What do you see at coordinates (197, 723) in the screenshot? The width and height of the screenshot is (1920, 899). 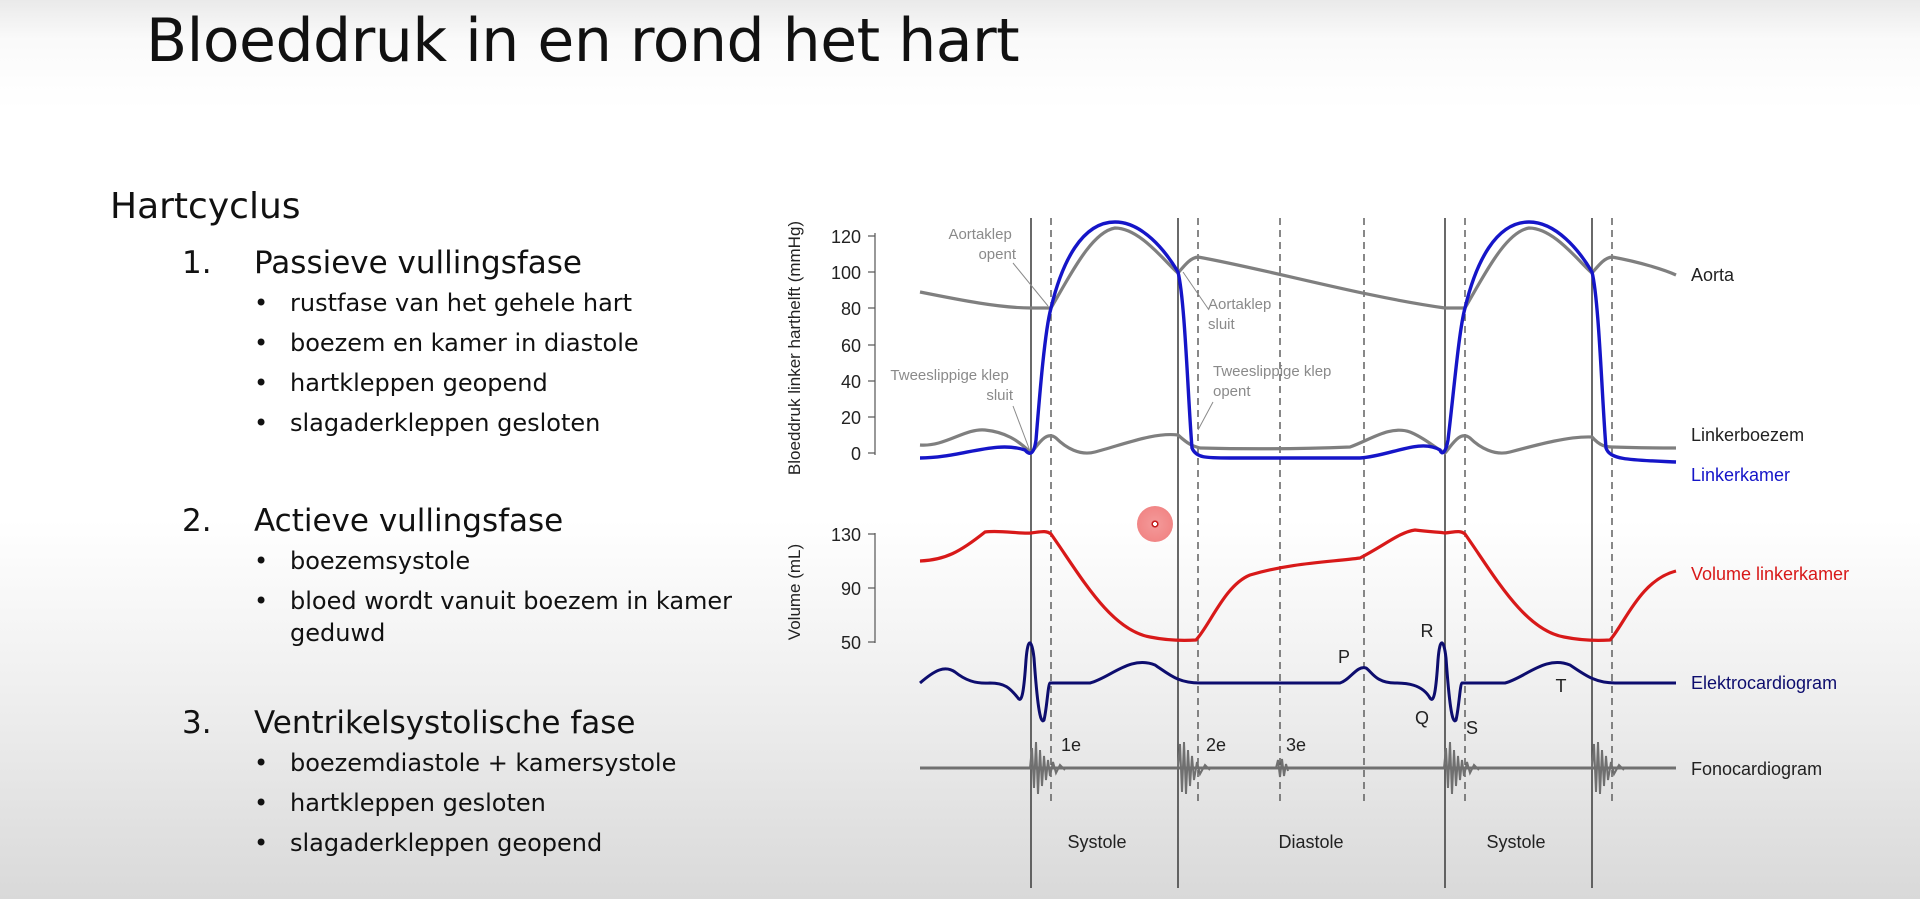 I see `phase-number: 3.` at bounding box center [197, 723].